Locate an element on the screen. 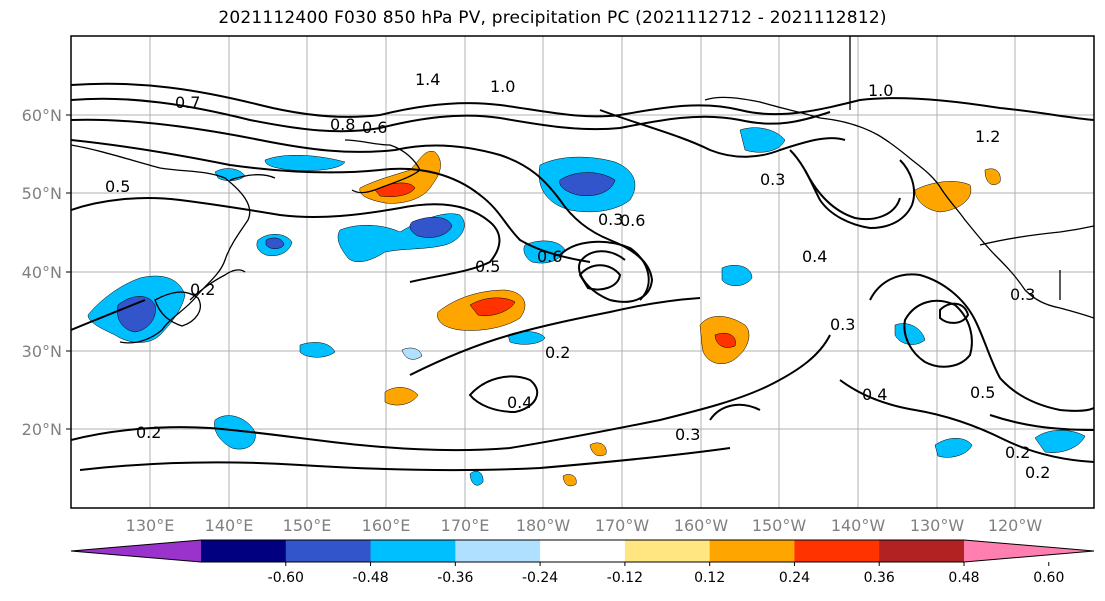  contour-label: 1.2 is located at coordinates (987, 136).